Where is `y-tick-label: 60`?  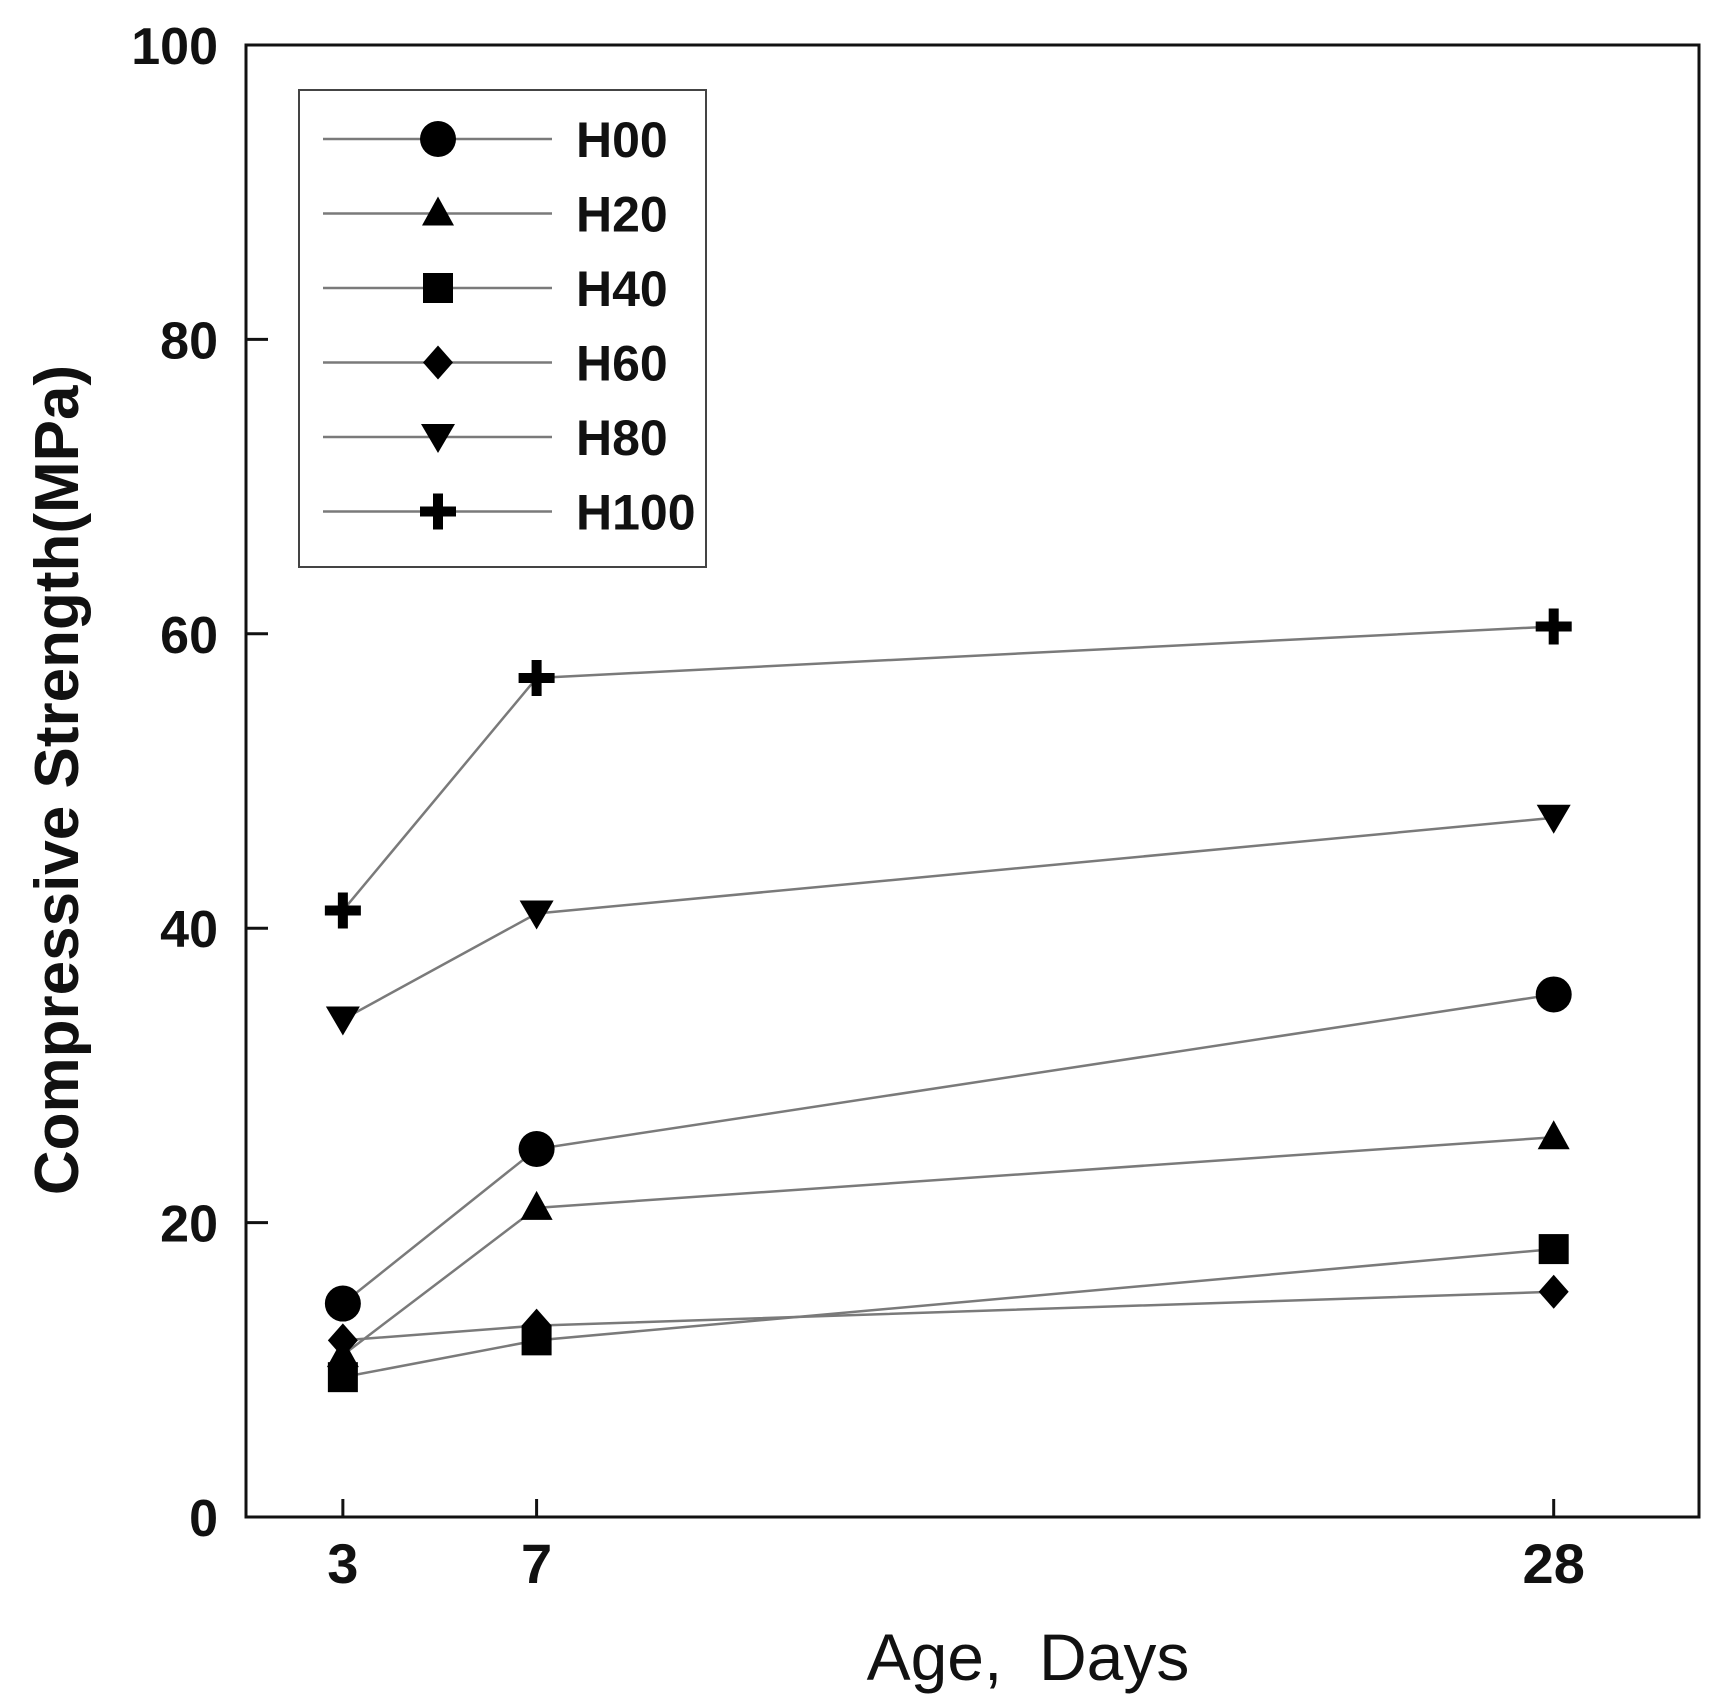 y-tick-label: 60 is located at coordinates (189, 636).